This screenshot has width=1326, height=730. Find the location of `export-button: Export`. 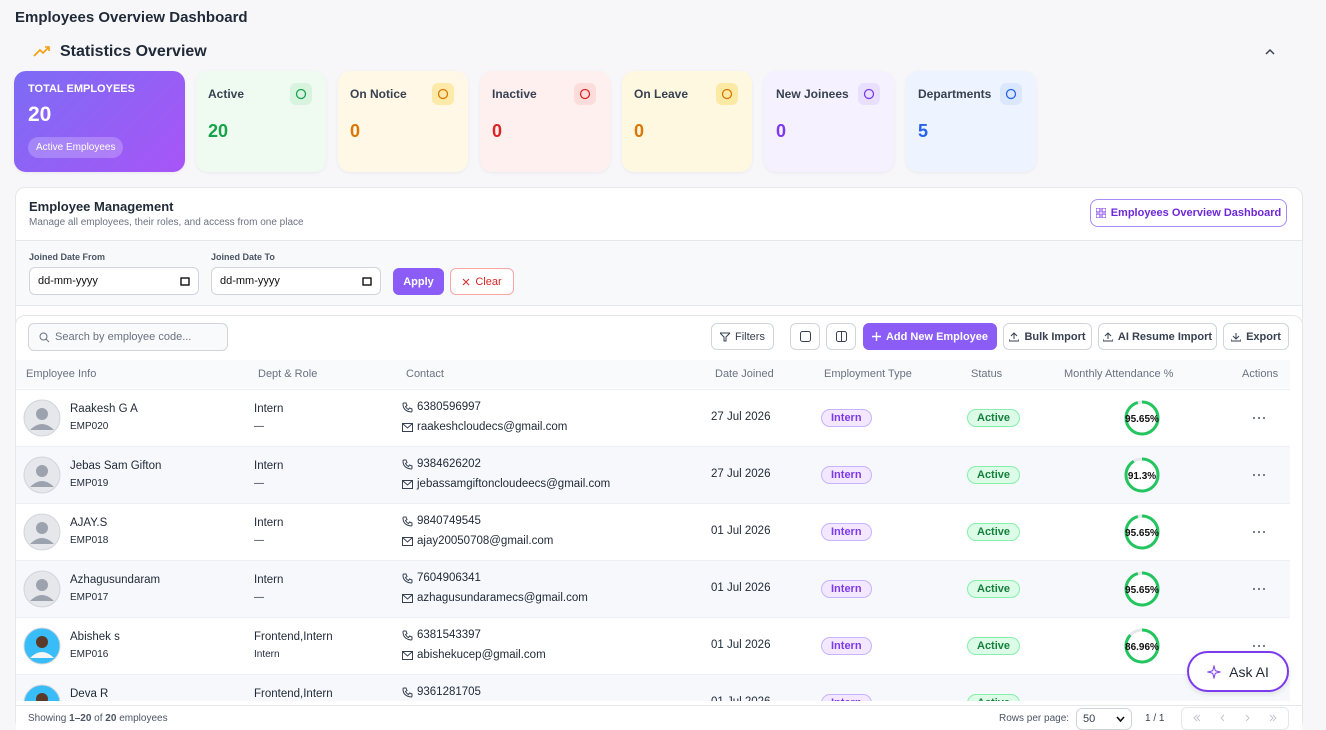

export-button: Export is located at coordinates (1256, 336).